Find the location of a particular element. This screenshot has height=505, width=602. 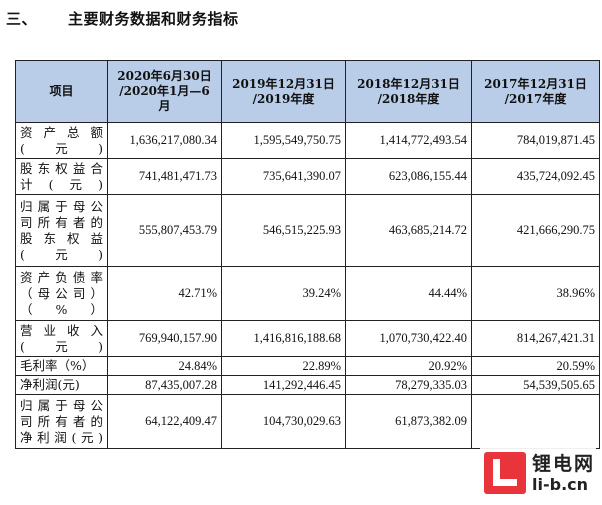

li-logo-icon is located at coordinates (505, 473).